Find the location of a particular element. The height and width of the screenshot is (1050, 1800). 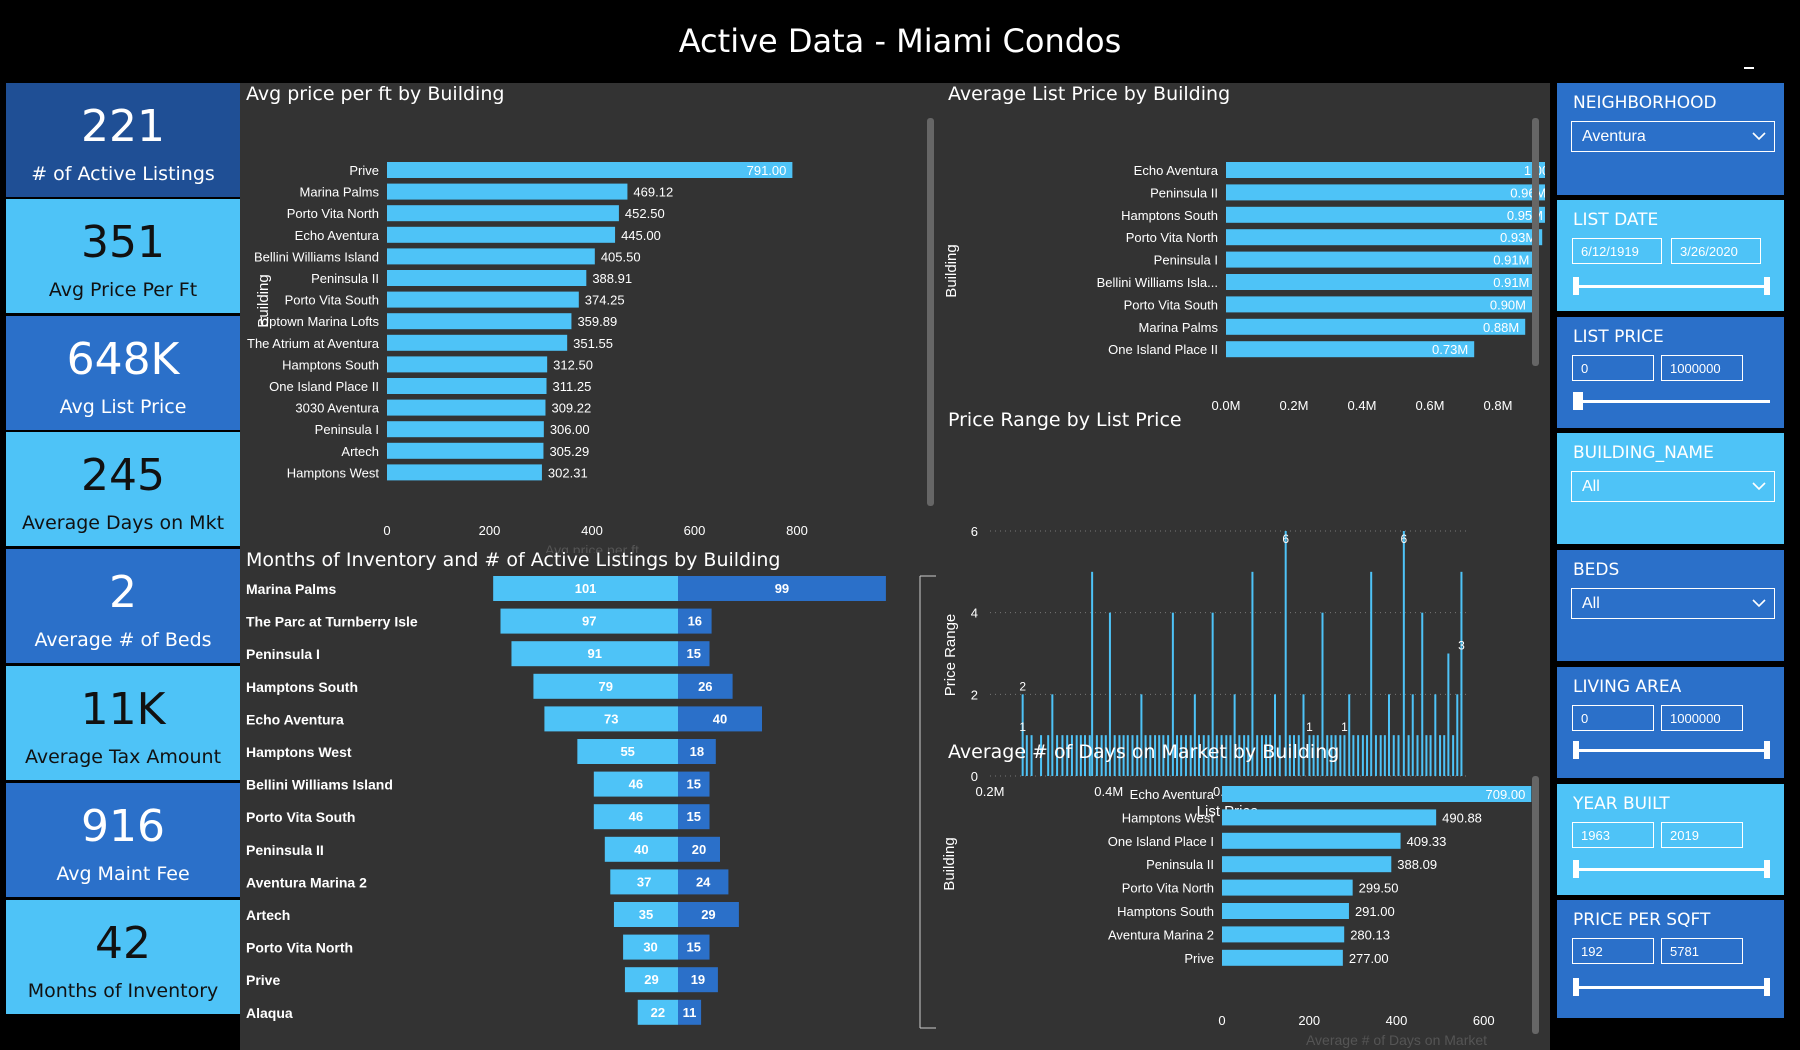

price-per-sqft-from-input: 192 is located at coordinates (1613, 951).